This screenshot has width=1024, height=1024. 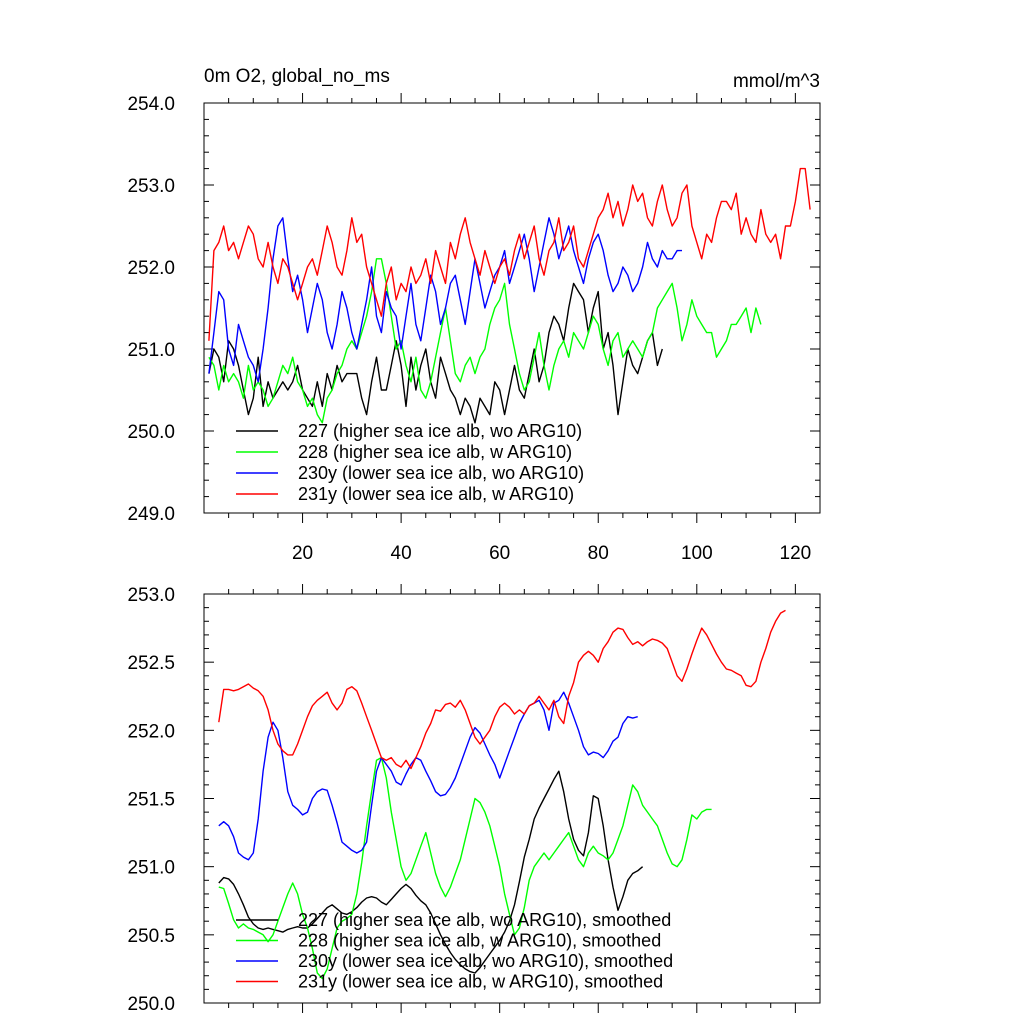 What do you see at coordinates (151, 800) in the screenshot?
I see `y-tick-label: 251.5` at bounding box center [151, 800].